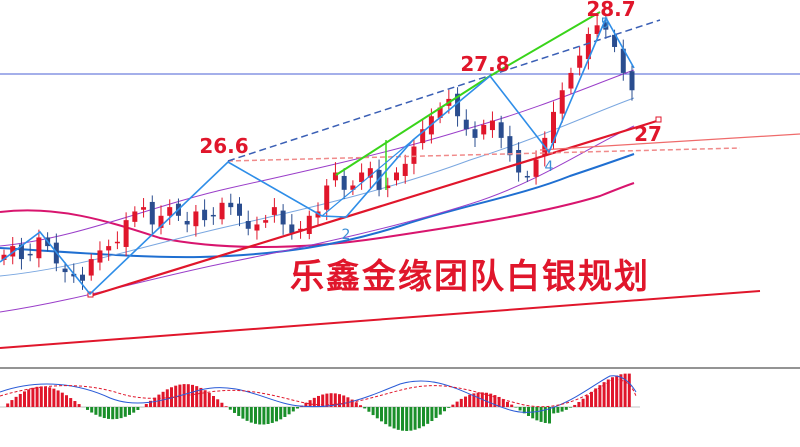 The image size is (800, 447). What do you see at coordinates (484, 154) in the screenshot?
I see `neckline-dashed` at bounding box center [484, 154].